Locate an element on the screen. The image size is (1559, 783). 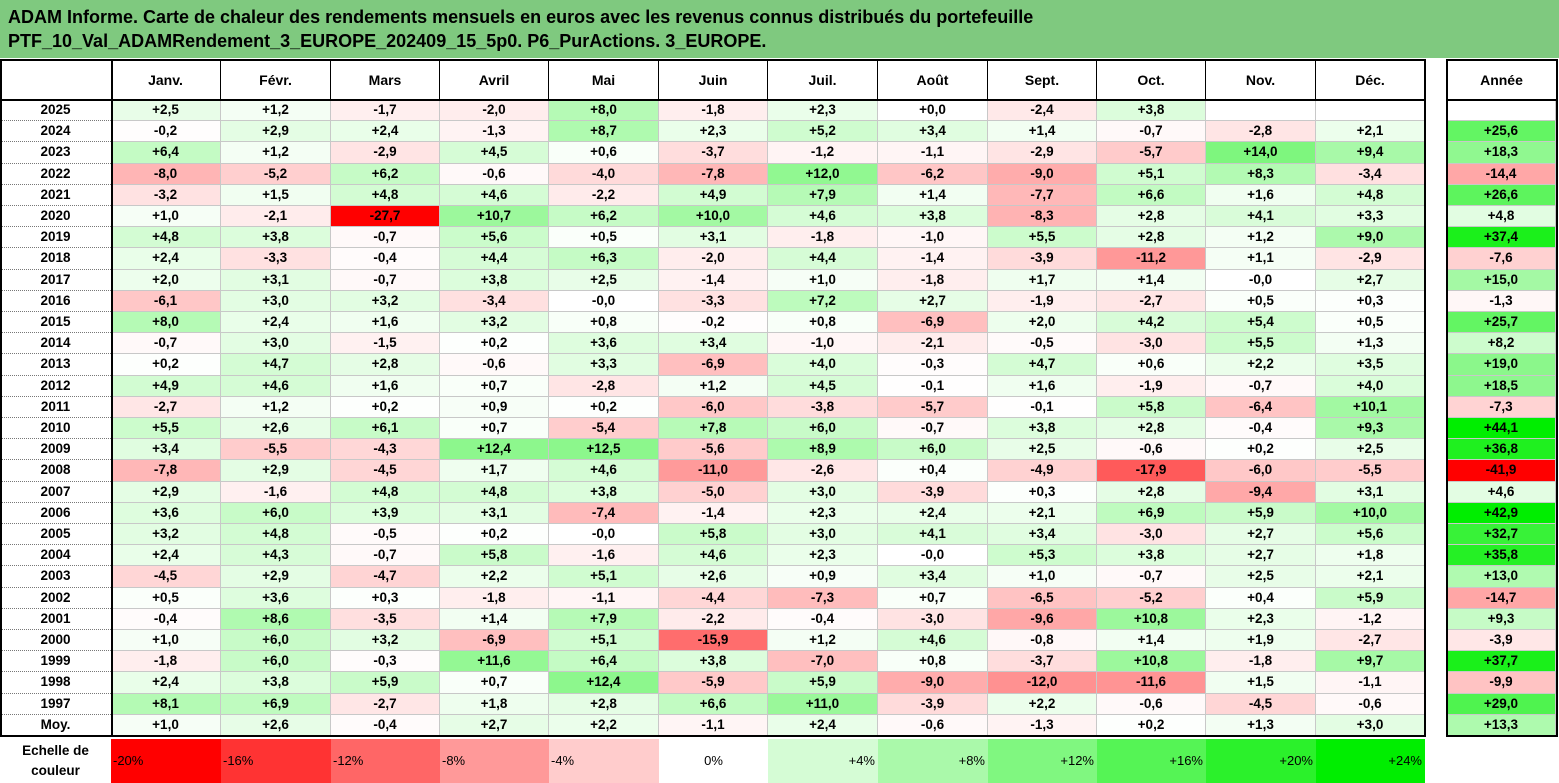
heatmap-cell: -1,1 is located at coordinates (604, 598).